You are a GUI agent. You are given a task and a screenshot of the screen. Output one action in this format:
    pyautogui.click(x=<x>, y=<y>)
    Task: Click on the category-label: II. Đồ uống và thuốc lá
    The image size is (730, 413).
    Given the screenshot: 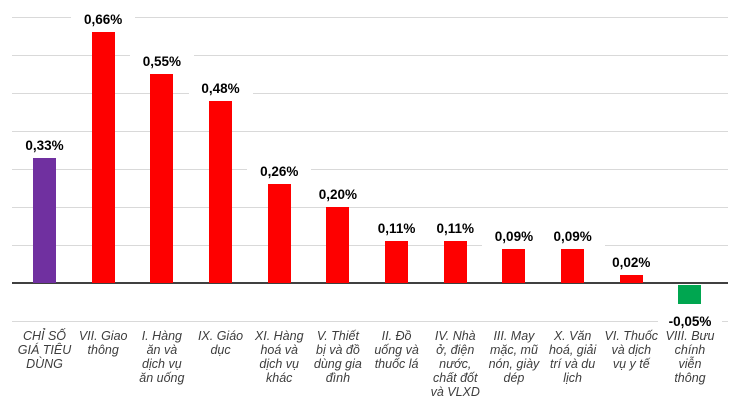 What is the action you would take?
    pyautogui.click(x=396, y=350)
    